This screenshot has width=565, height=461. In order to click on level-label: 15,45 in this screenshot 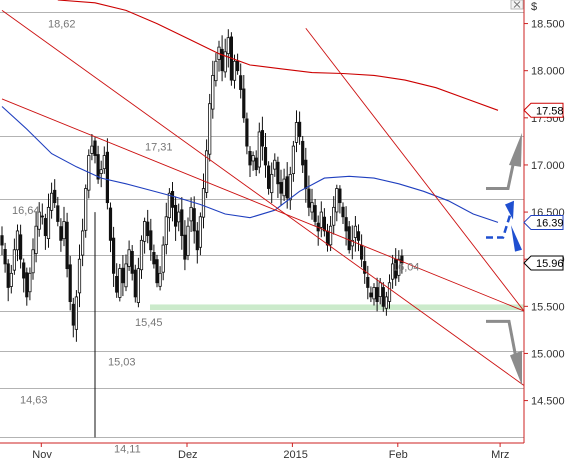, I will do `click(149, 323)`.